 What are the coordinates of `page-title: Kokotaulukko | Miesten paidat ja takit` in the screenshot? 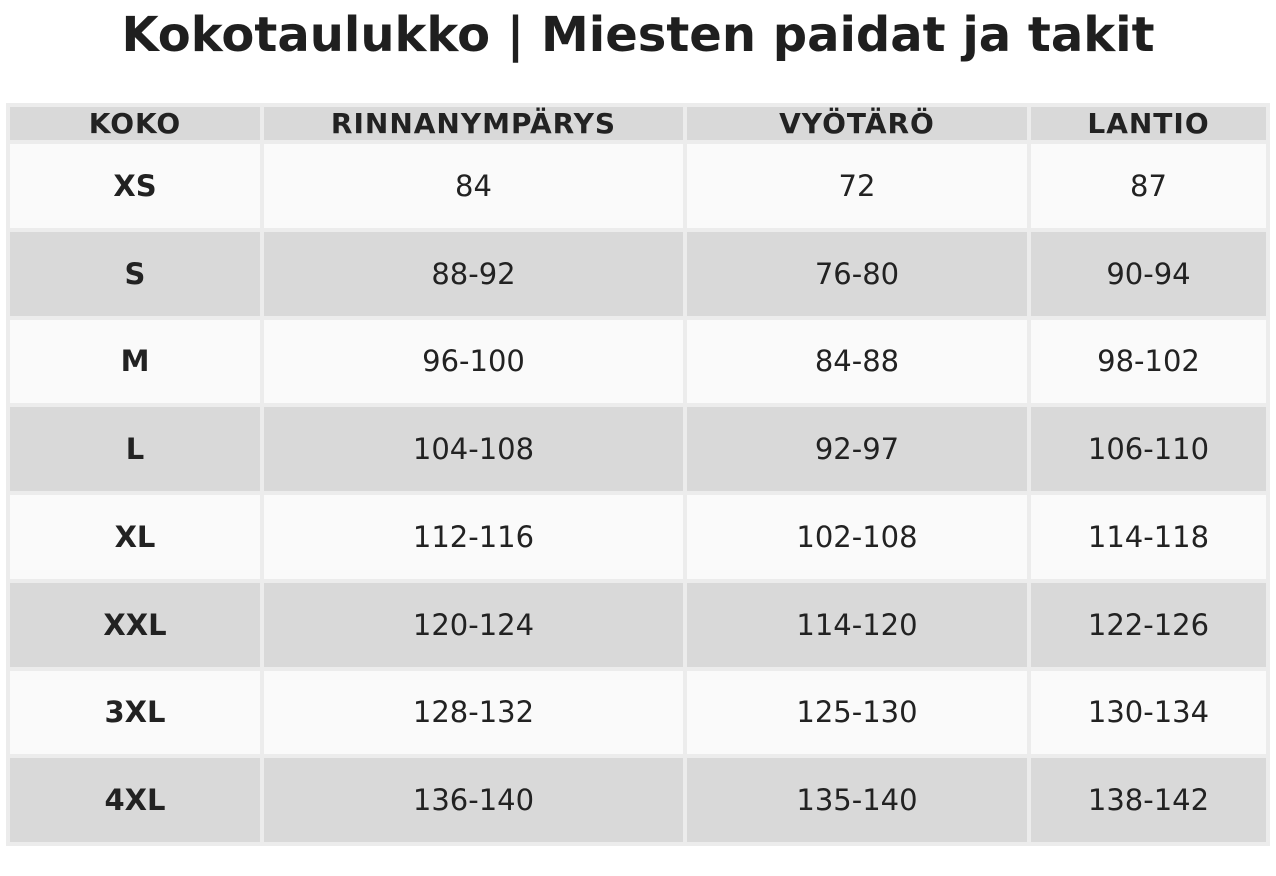 It's located at (638, 35).